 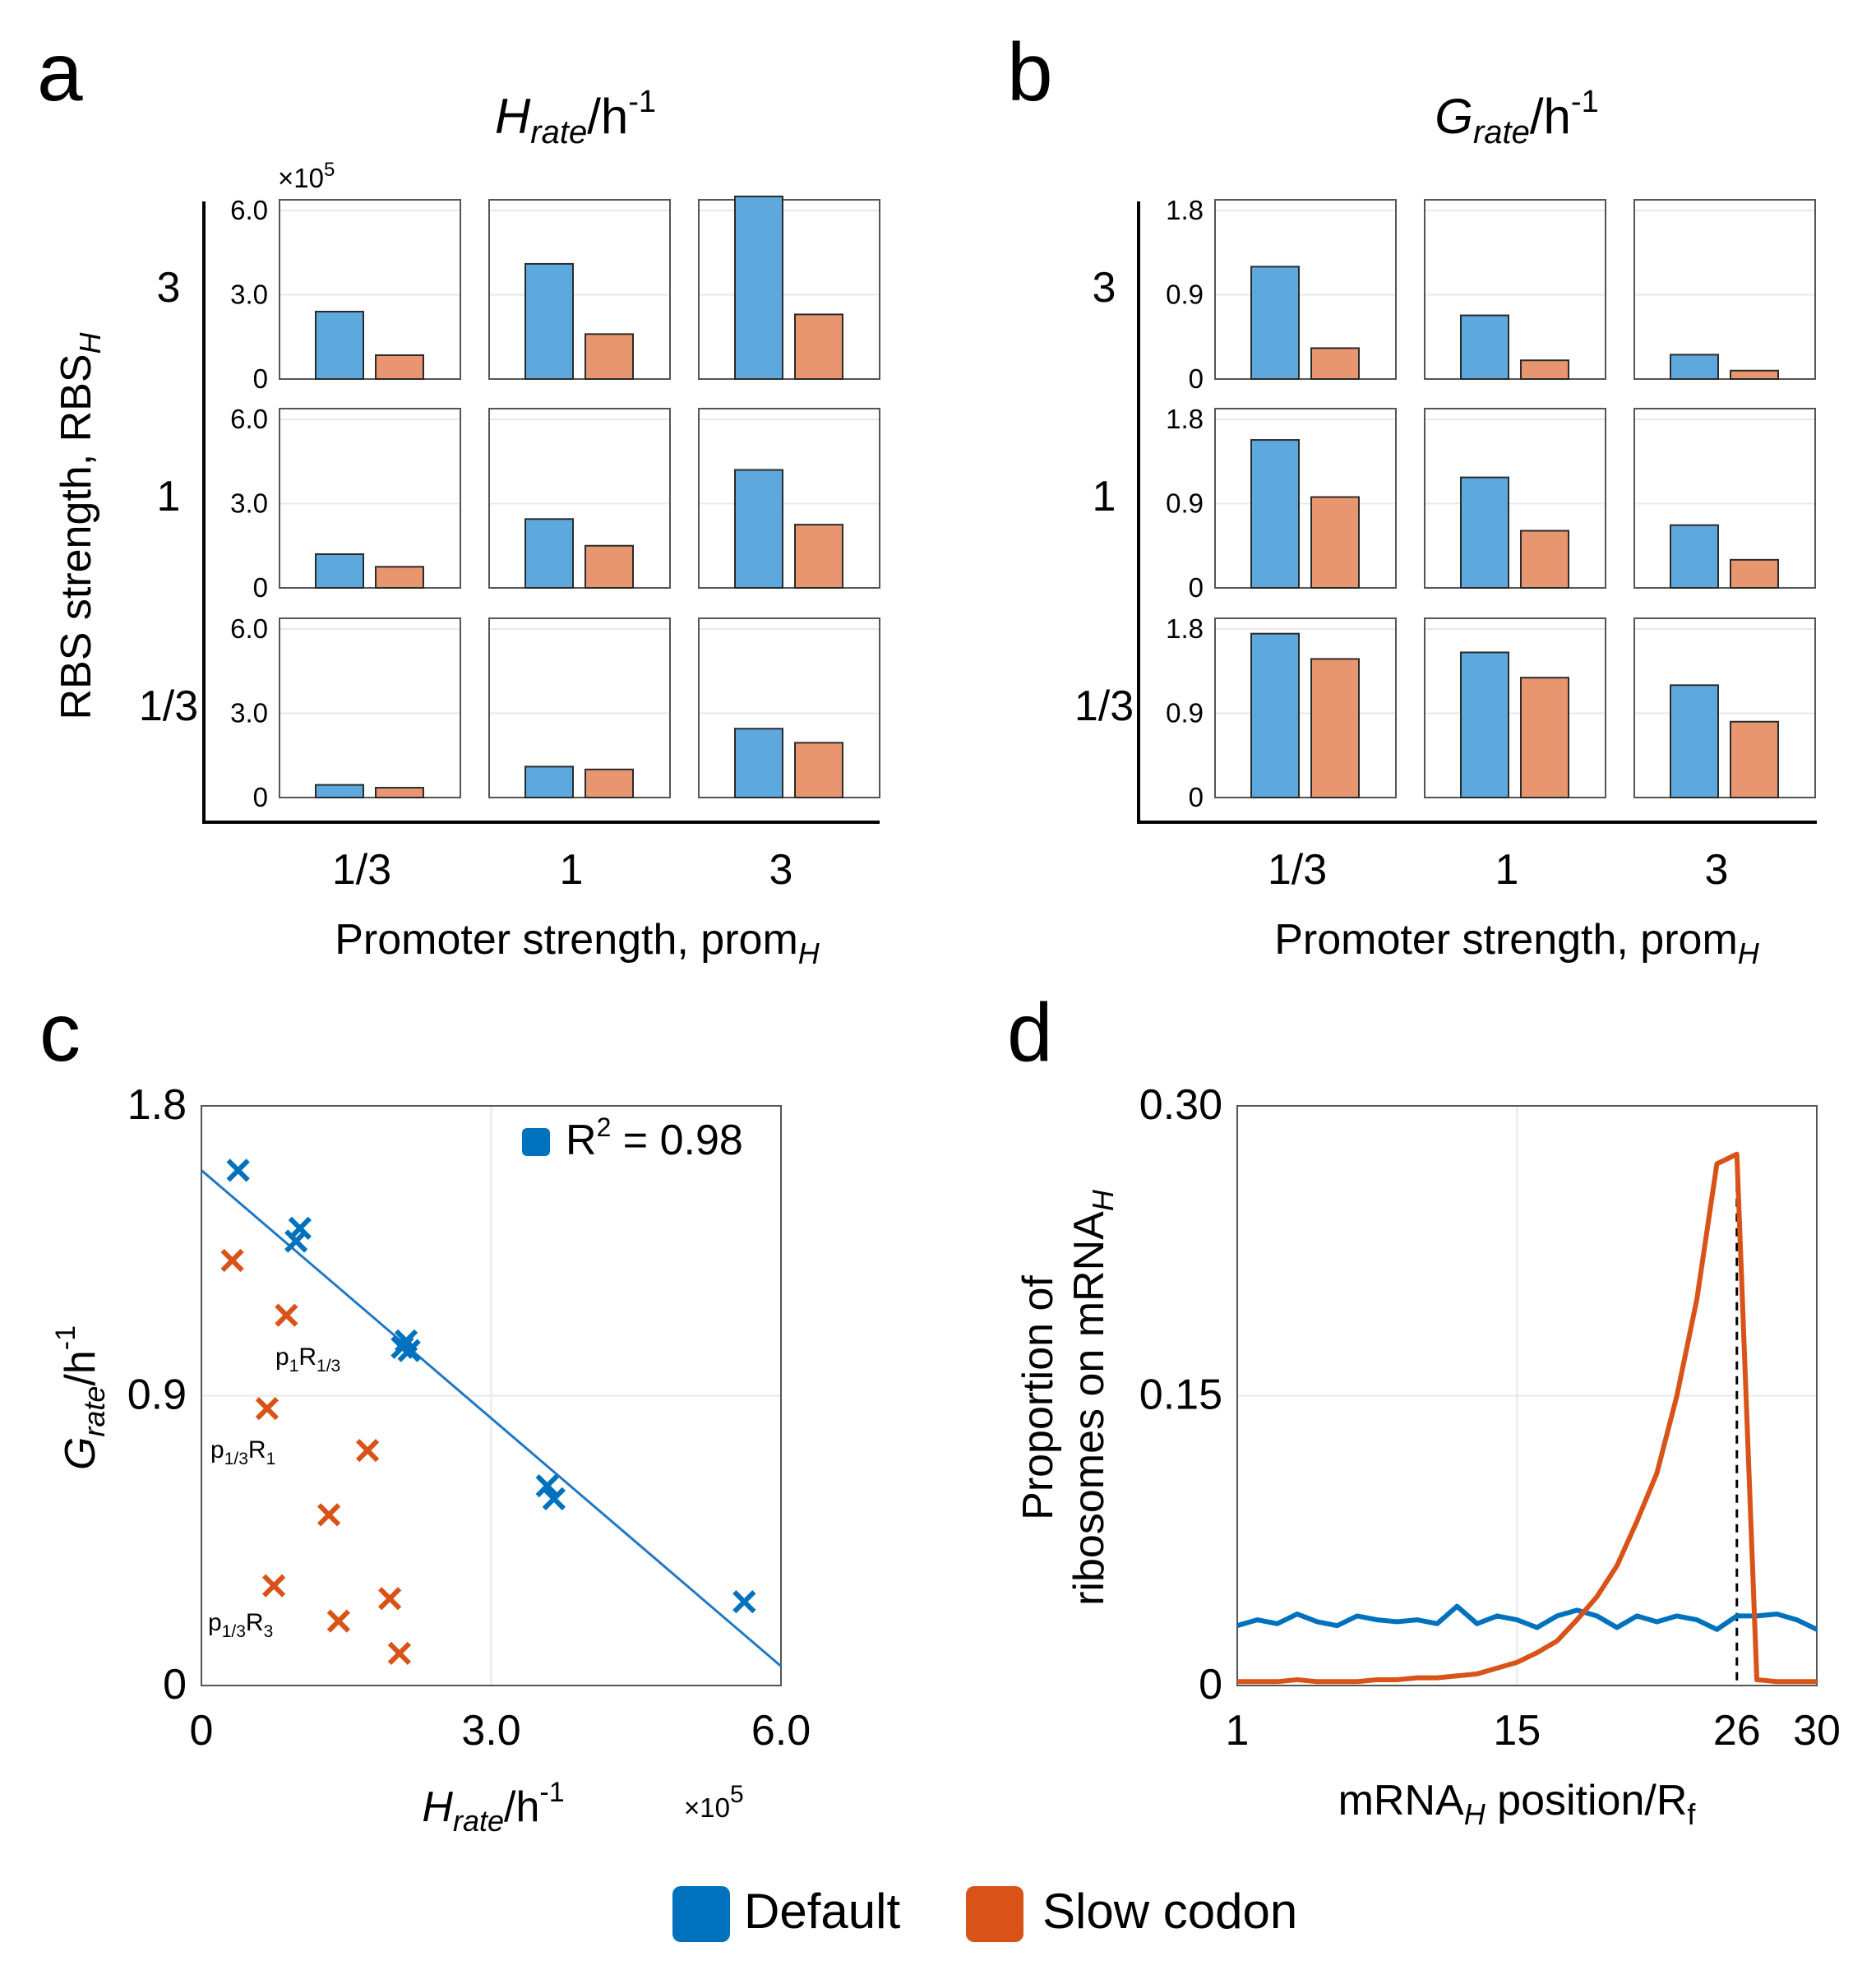 I want to click on legend-slow-swatch, so click(x=995, y=1914).